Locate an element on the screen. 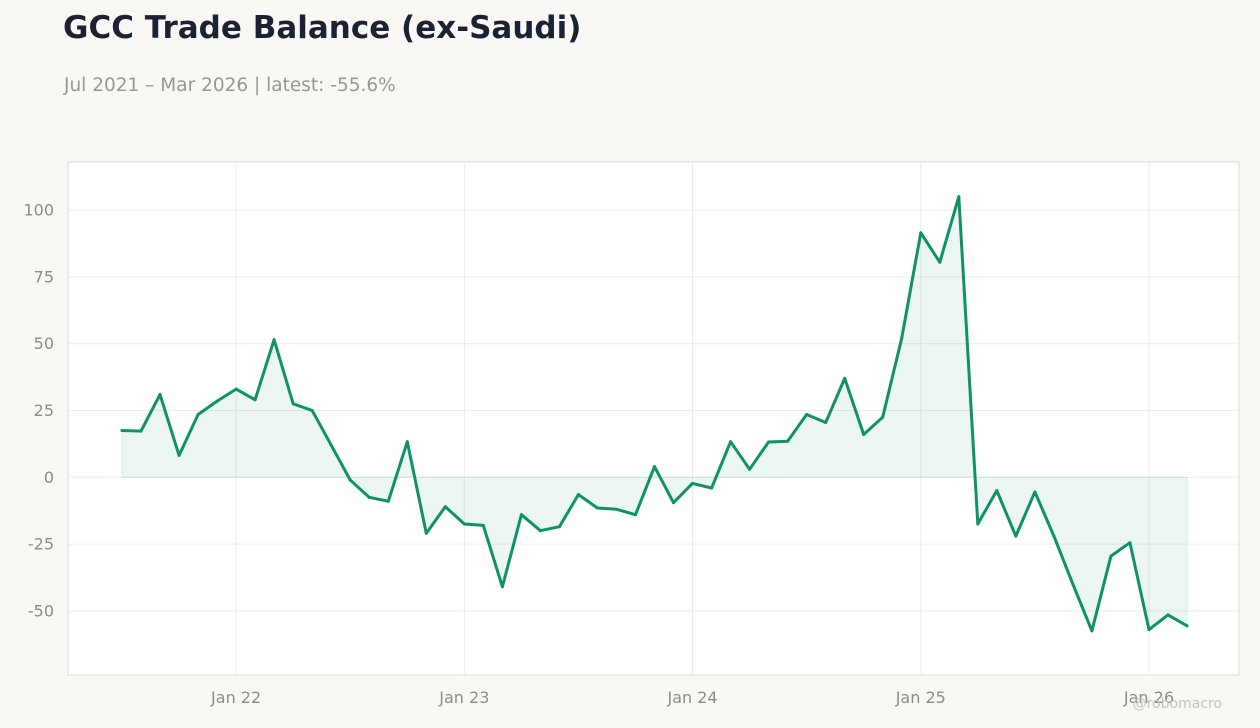 The image size is (1260, 728). x-tick-label: Jan 26 is located at coordinates (1148, 697).